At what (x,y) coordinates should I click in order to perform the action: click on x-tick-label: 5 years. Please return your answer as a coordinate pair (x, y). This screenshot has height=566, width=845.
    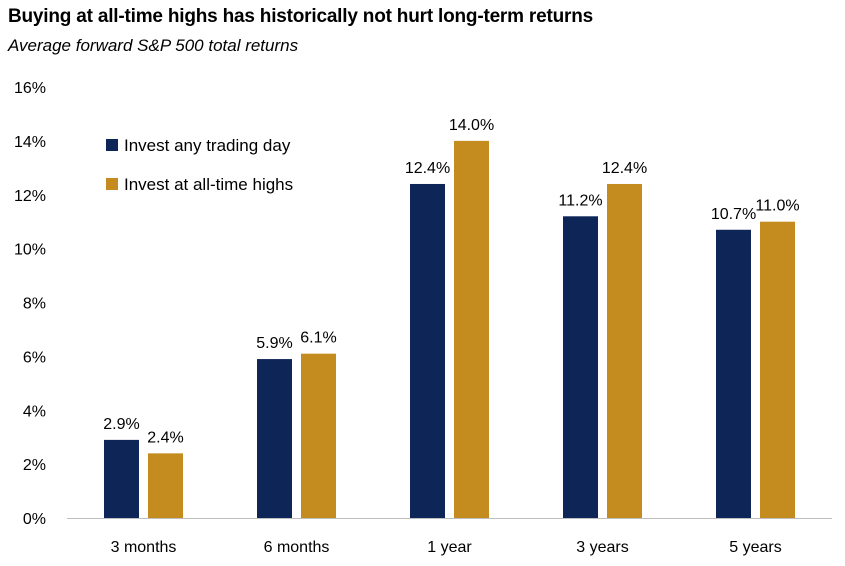
    Looking at the image, I should click on (755, 547).